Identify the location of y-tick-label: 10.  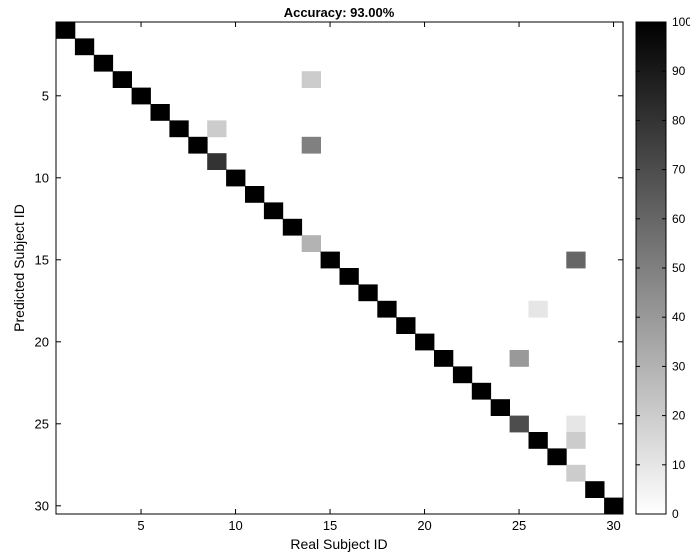
(42, 177).